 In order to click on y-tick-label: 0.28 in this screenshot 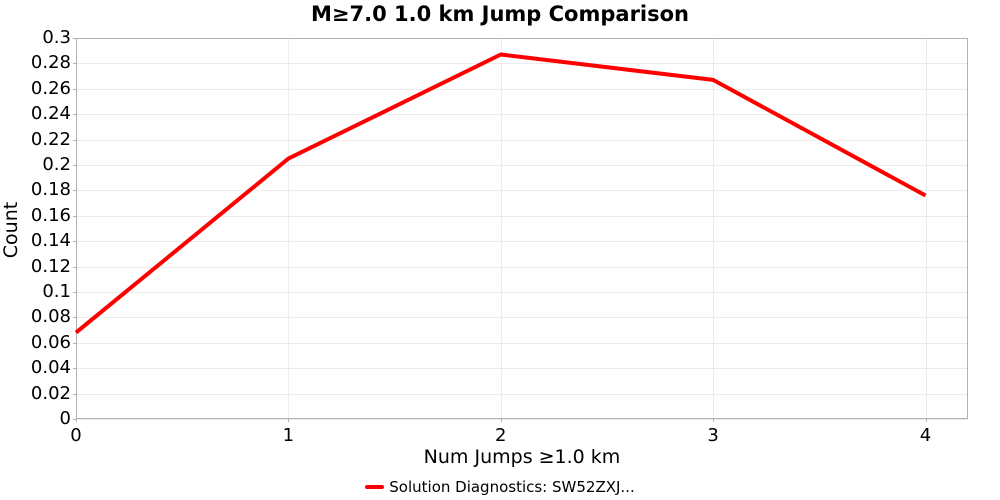, I will do `click(50, 63)`.